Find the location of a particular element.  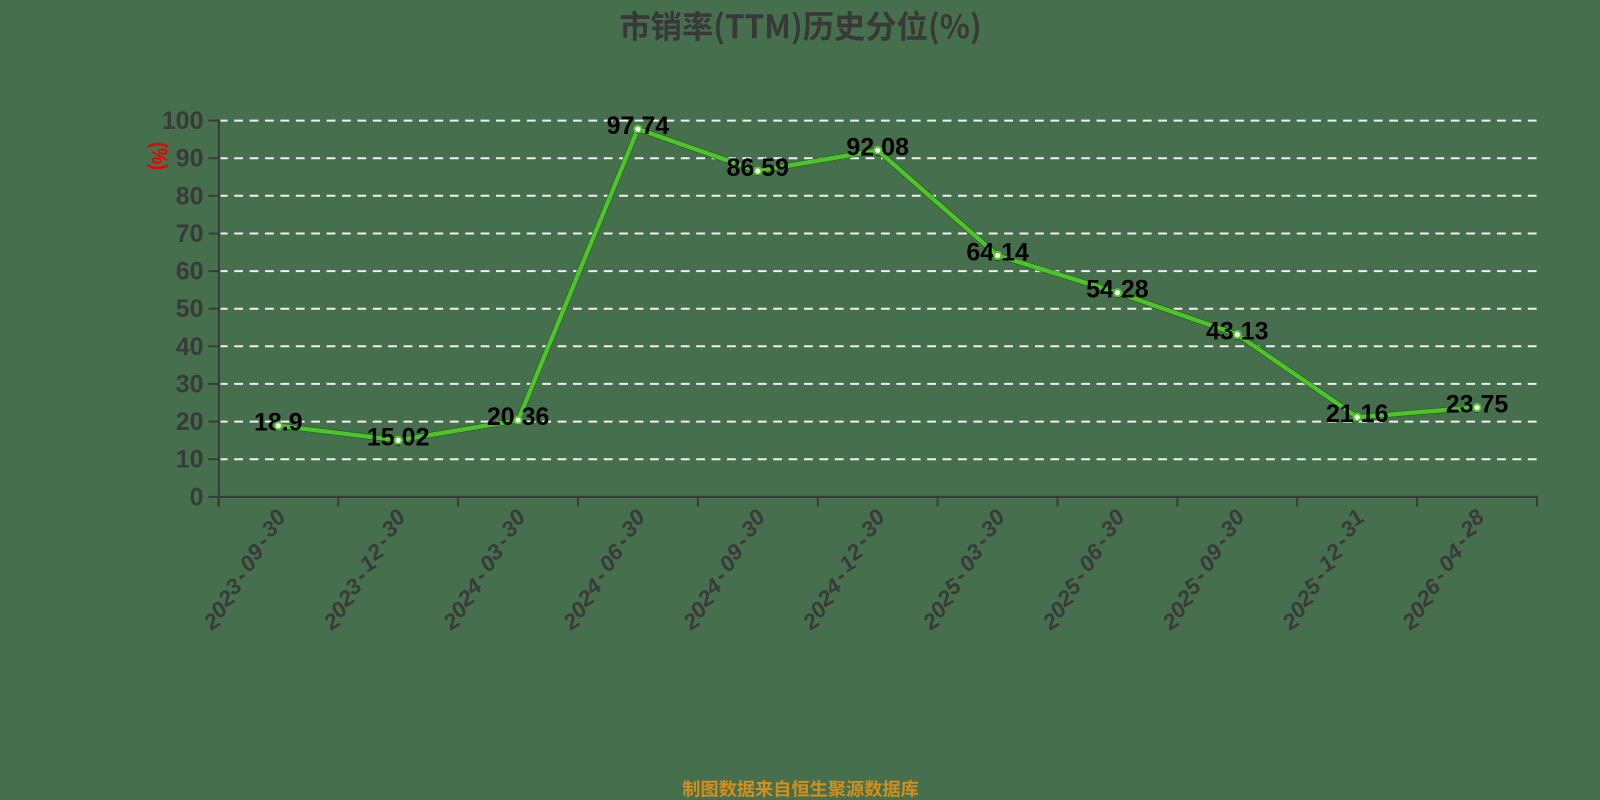

svg-text: 30 is located at coordinates (190, 384).